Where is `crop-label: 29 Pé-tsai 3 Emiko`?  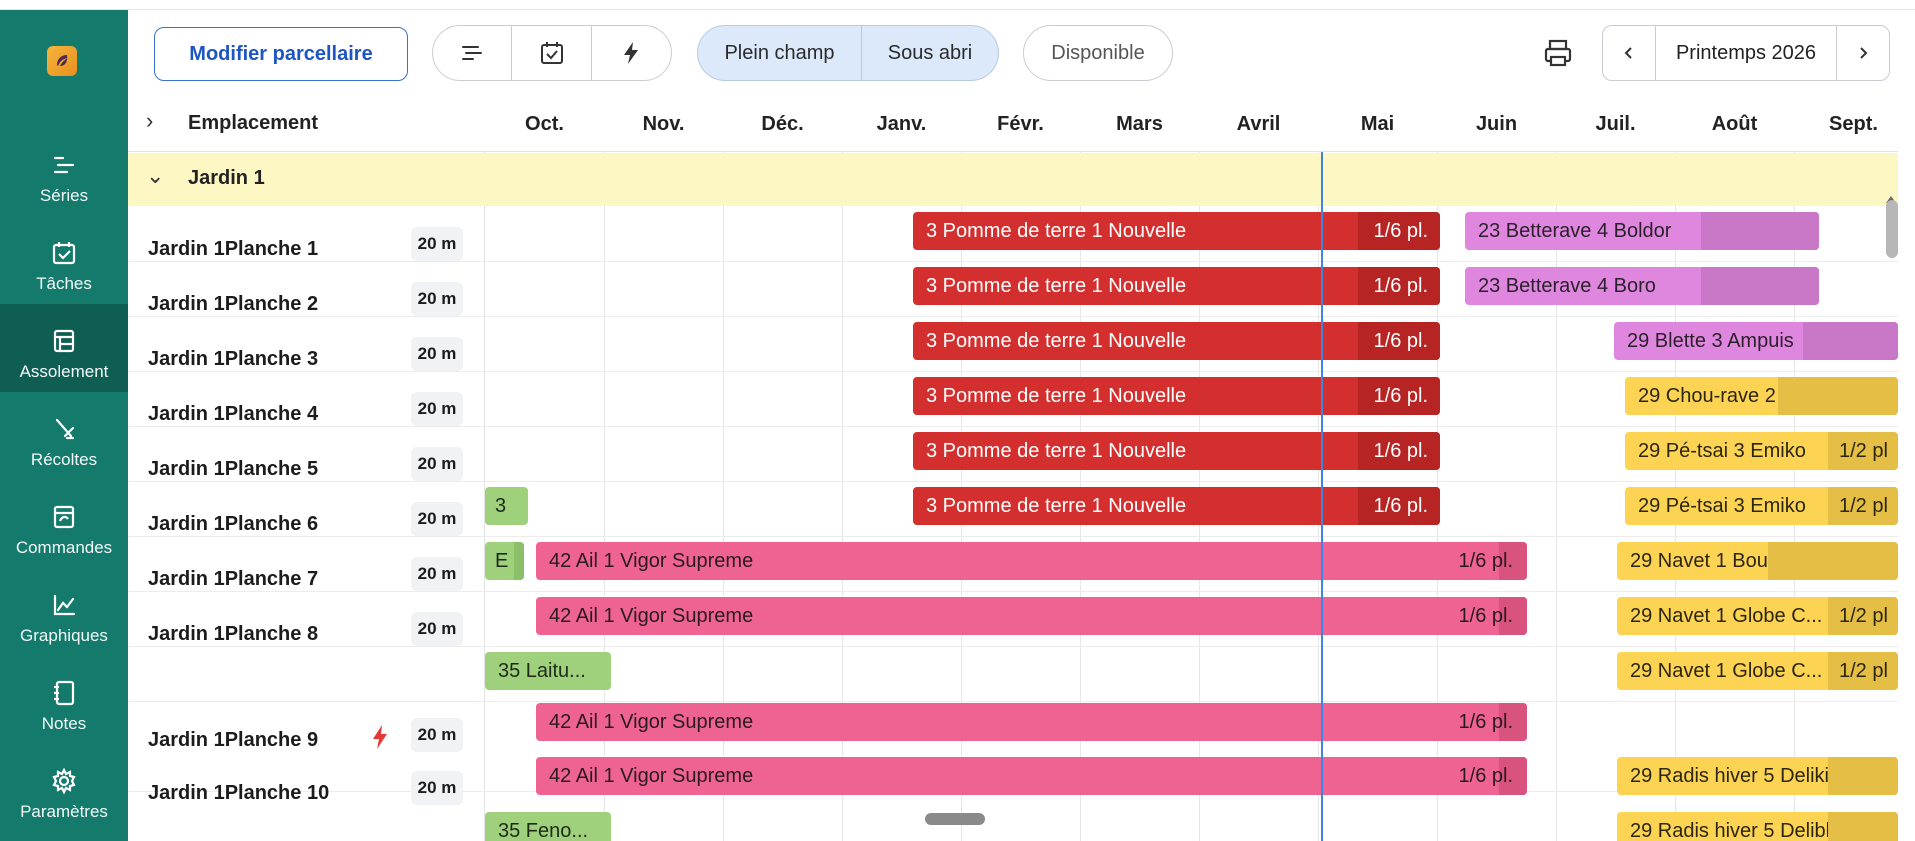
crop-label: 29 Pé-tsai 3 Emiko is located at coordinates (1722, 450).